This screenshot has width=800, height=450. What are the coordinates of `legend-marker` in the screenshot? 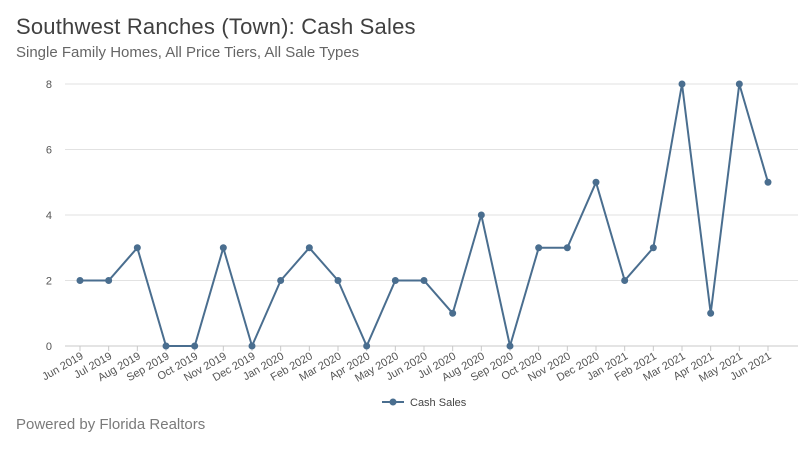 It's located at (393, 402).